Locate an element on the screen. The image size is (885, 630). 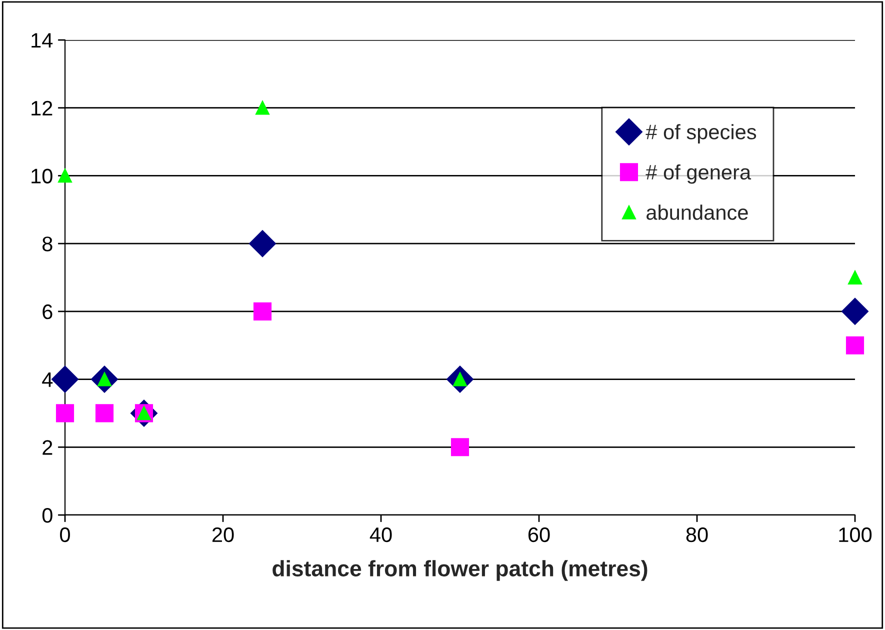
x-tick-label: 80 is located at coordinates (697, 534).